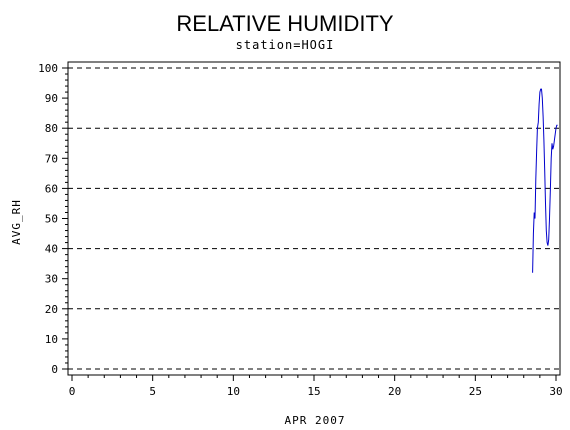 The width and height of the screenshot is (570, 430). I want to click on y-tick-label: 10, so click(51, 339).